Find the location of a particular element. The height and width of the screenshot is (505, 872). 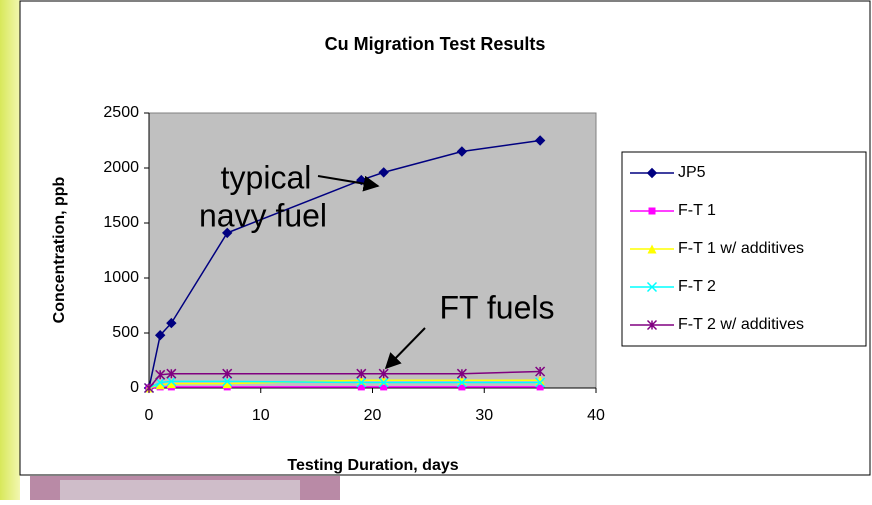

x-tick-label: 30 is located at coordinates (484, 415).